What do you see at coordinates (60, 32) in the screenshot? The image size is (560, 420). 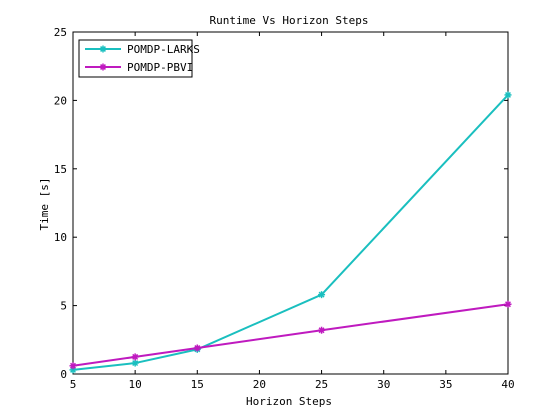 I see `y-tick-label: 25` at bounding box center [60, 32].